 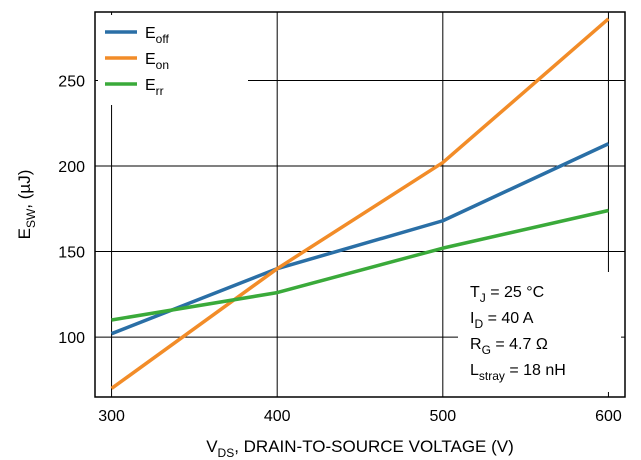 What do you see at coordinates (71, 253) in the screenshot?
I see `y-tick-label: 150` at bounding box center [71, 253].